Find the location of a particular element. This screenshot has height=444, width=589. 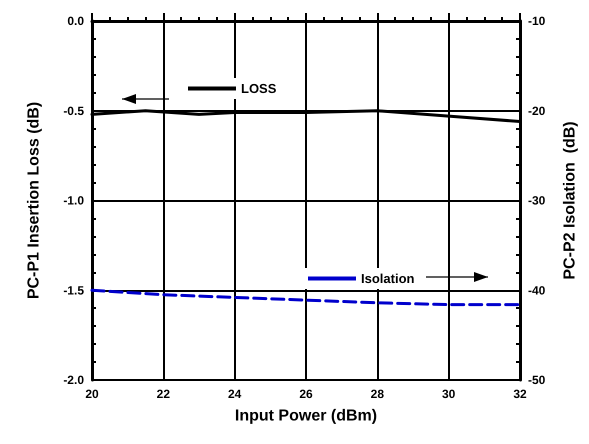

y2-tick-label: -50 is located at coordinates (537, 380).